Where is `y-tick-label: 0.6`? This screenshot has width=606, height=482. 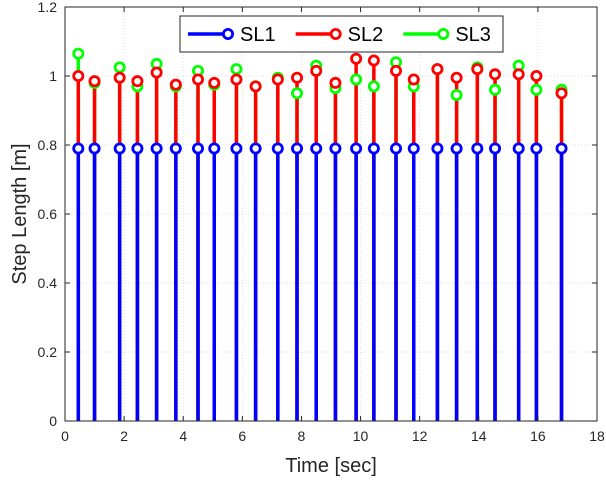
y-tick-label: 0.6 is located at coordinates (48, 214).